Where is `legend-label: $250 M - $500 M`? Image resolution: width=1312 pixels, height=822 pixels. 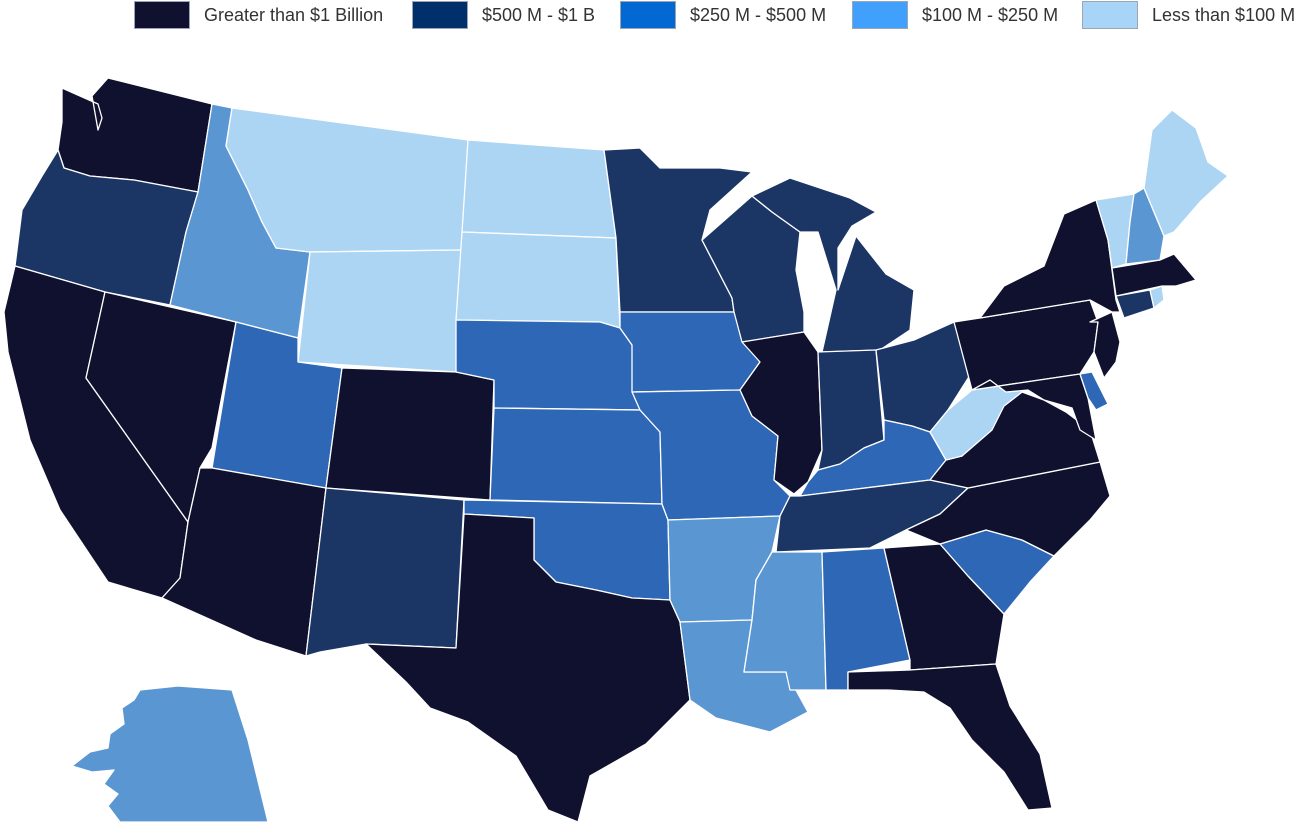 legend-label: $250 M - $500 M is located at coordinates (758, 14).